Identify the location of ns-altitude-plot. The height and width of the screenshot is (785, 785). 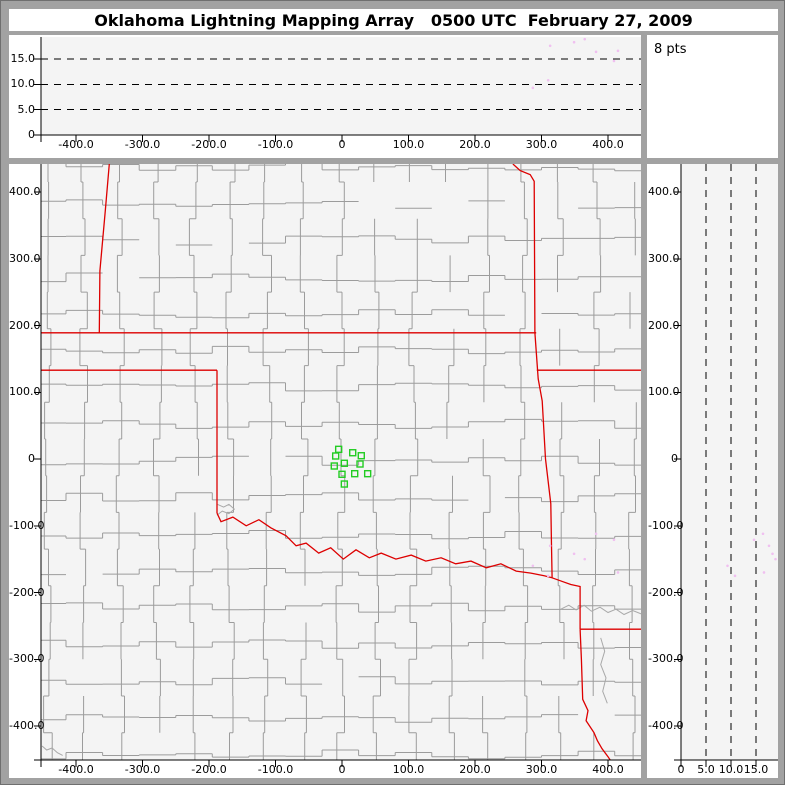
(712, 471).